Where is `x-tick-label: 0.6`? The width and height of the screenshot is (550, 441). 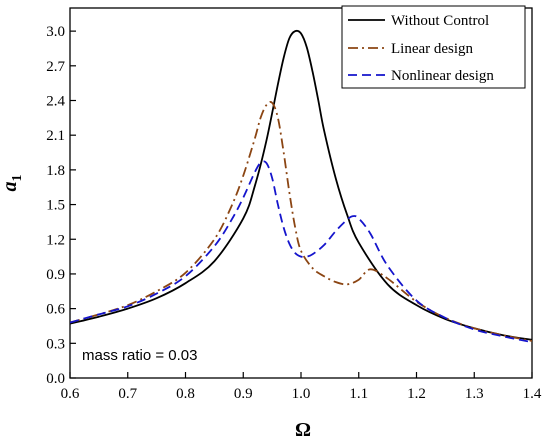 x-tick-label: 0.6 is located at coordinates (70, 394).